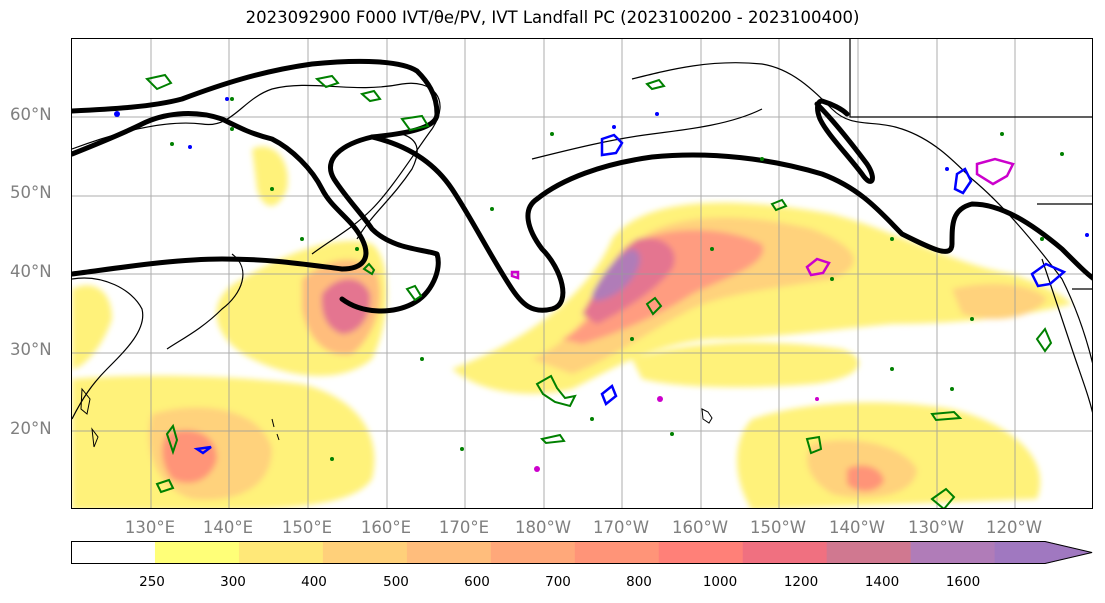 The image size is (1105, 603). I want to click on islands, so click(396, 417).